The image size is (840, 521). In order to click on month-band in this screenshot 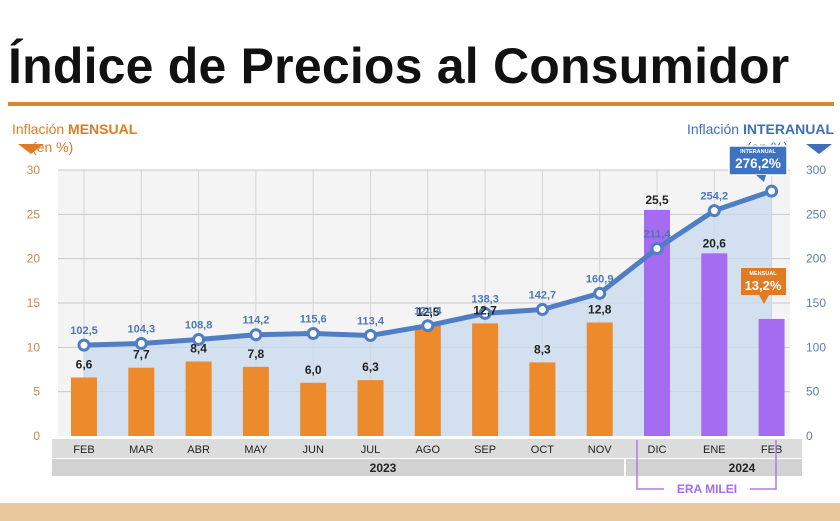, I will do `click(427, 448)`.